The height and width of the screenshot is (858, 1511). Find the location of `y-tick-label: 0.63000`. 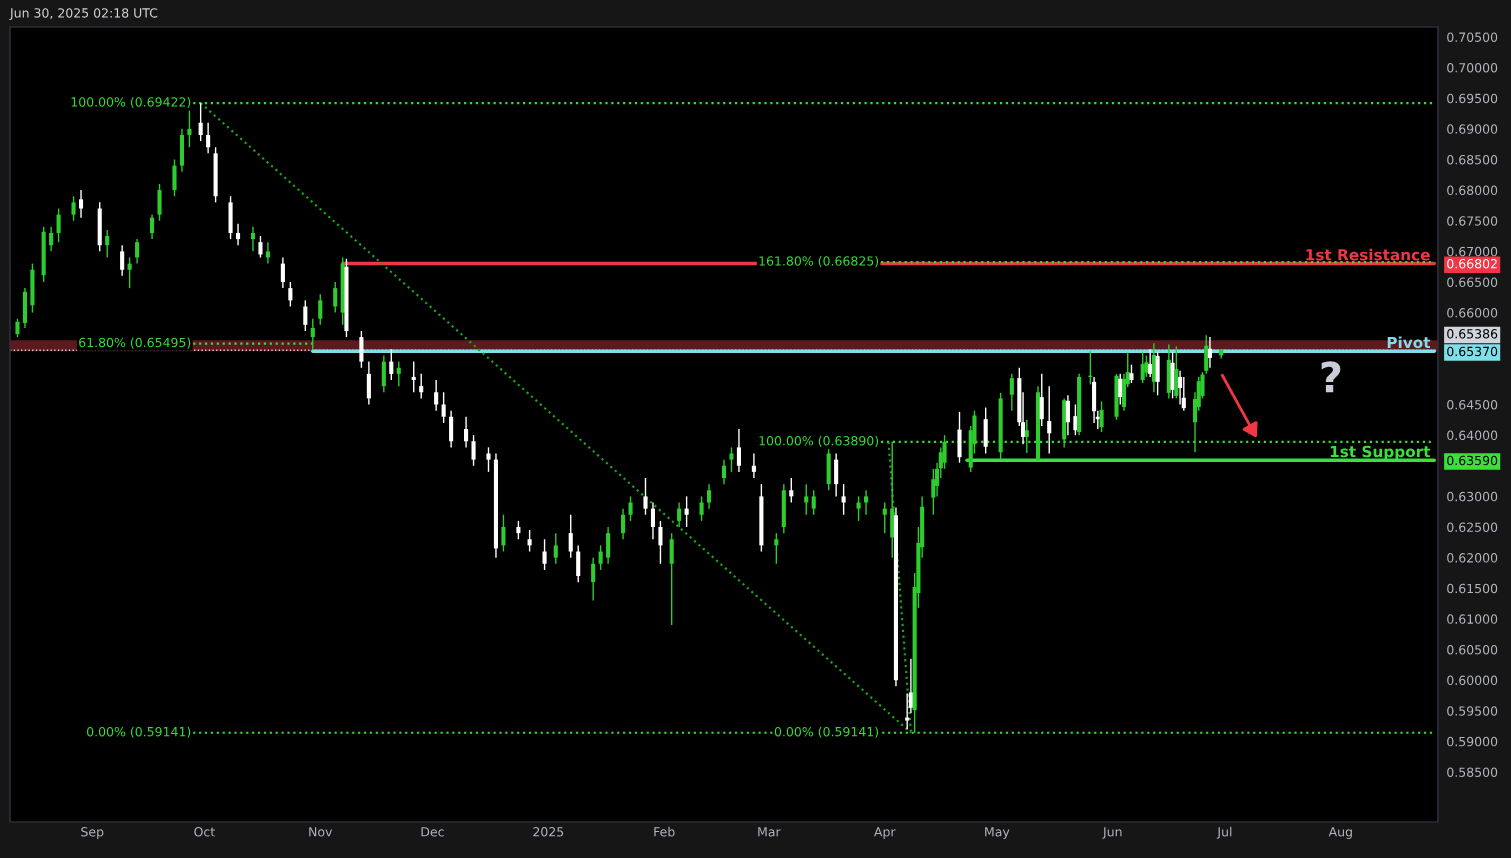

y-tick-label: 0.63000 is located at coordinates (1472, 496).